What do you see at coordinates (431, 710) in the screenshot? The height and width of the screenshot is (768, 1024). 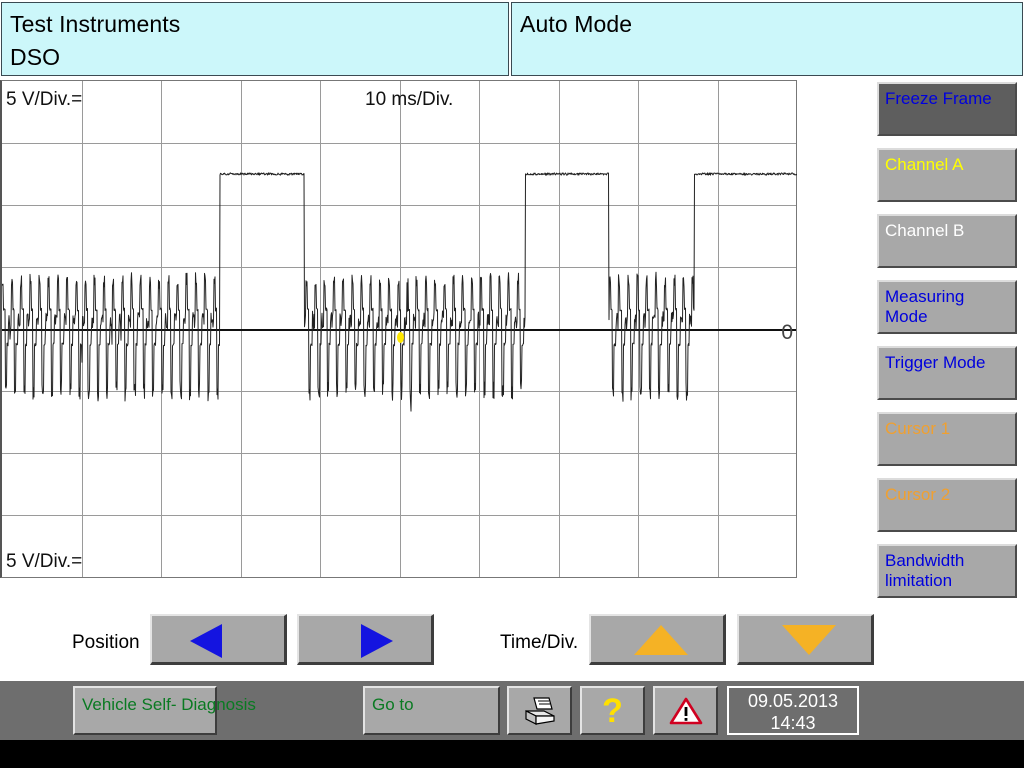 I see `go-to-button: Go to` at bounding box center [431, 710].